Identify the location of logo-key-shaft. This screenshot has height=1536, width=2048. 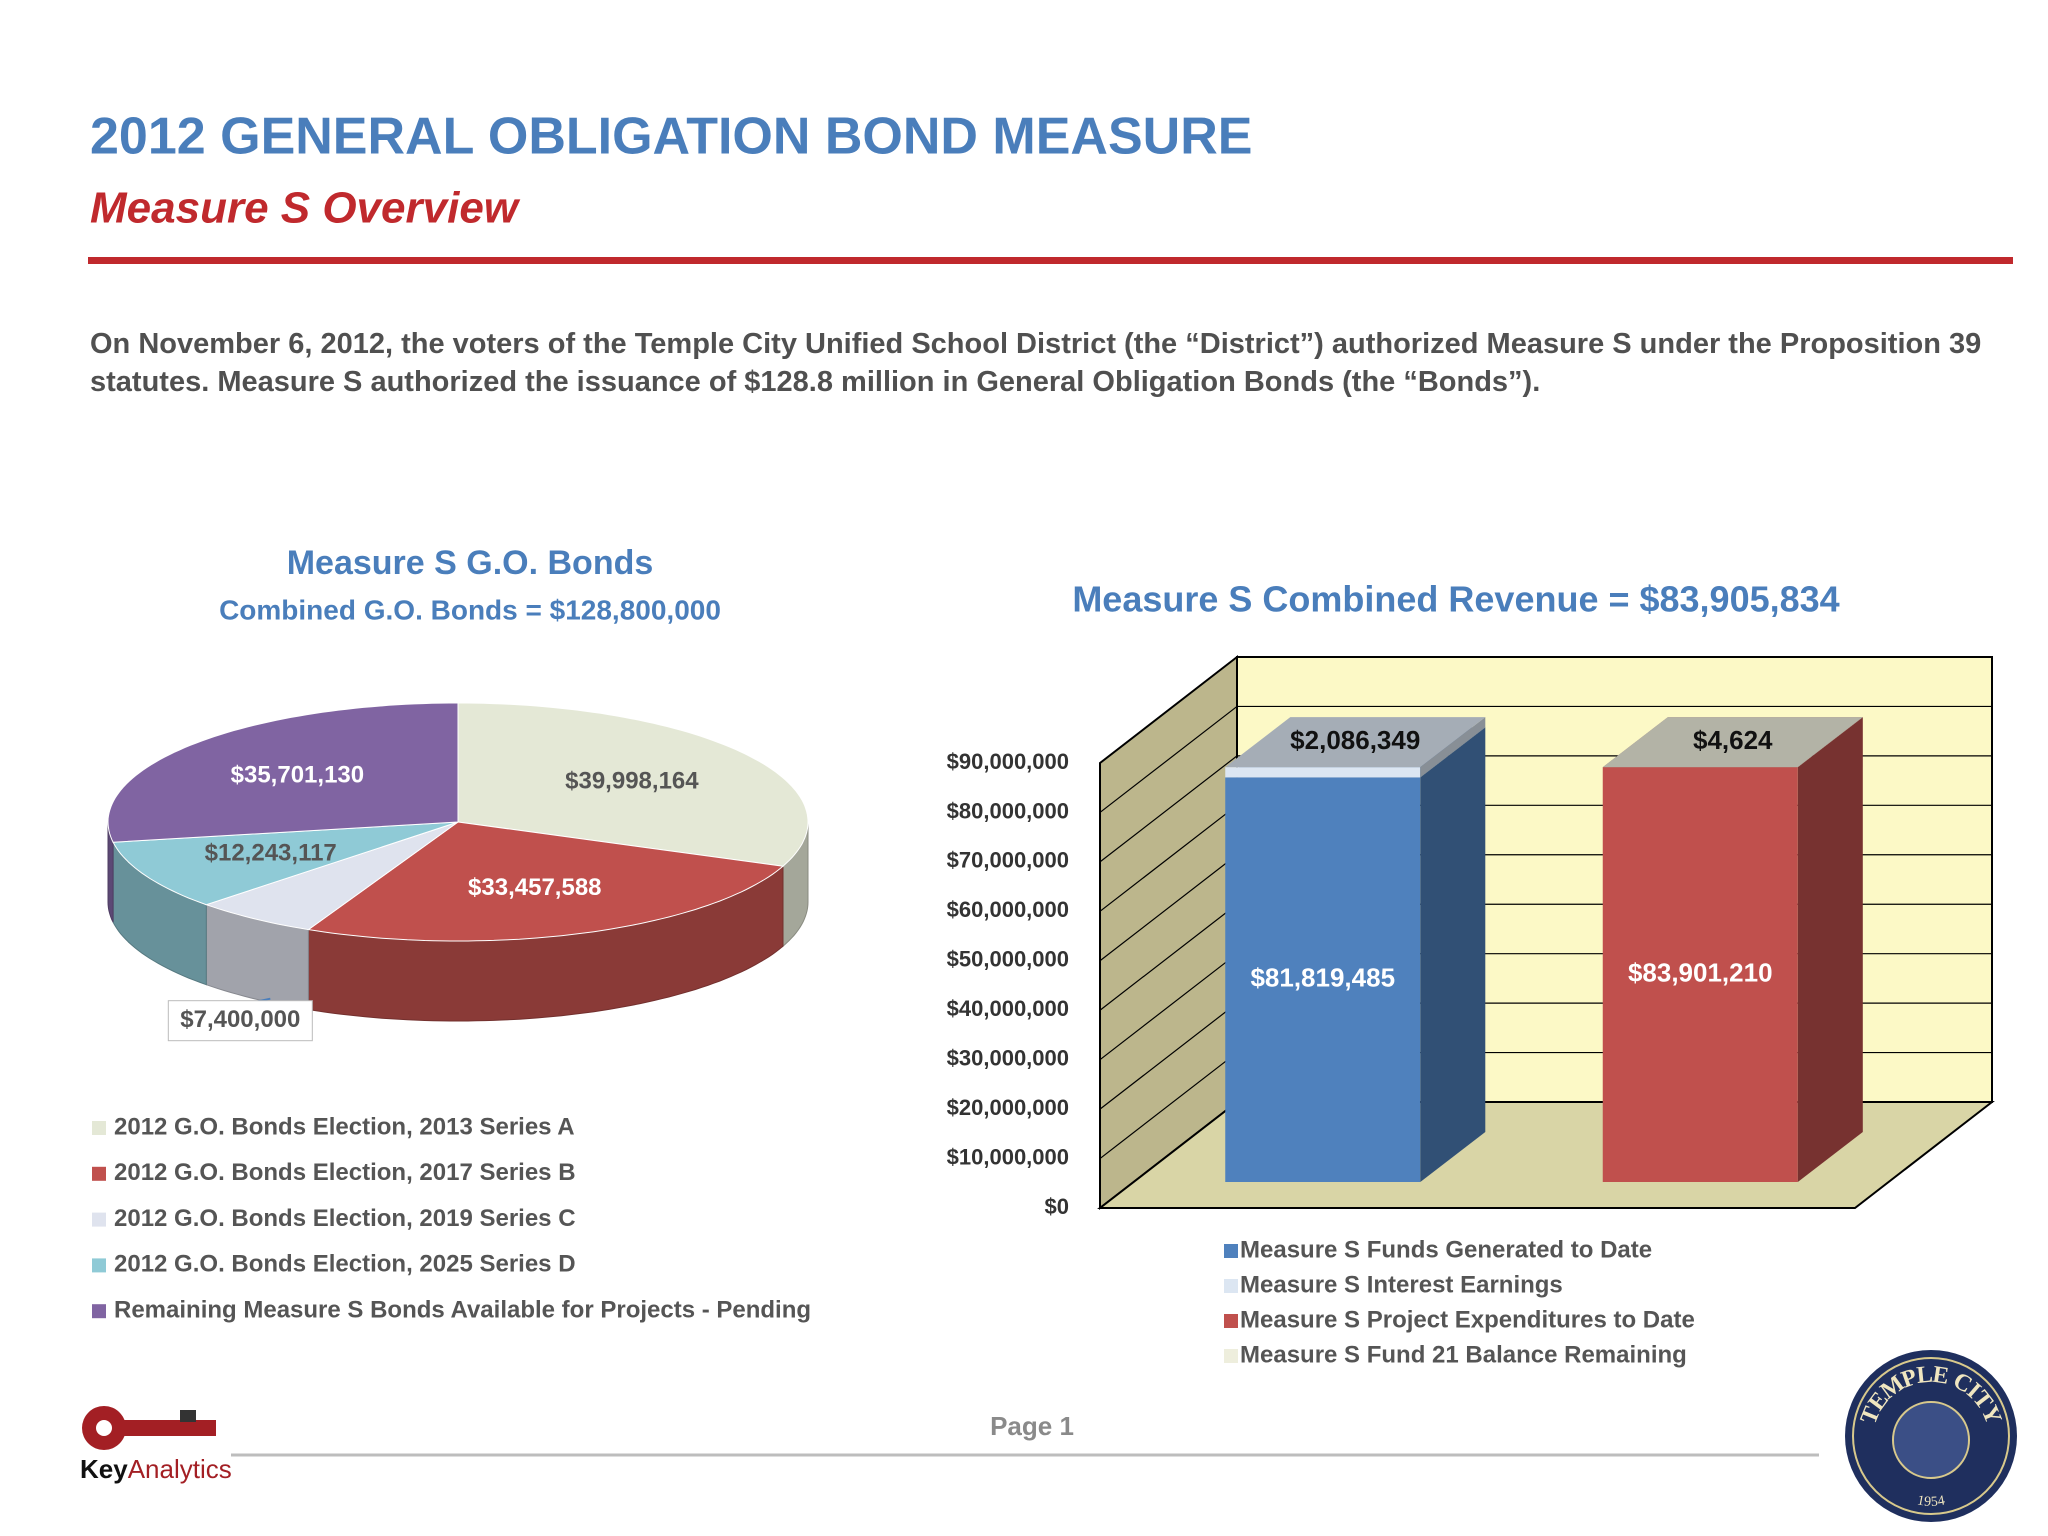
(170, 1428).